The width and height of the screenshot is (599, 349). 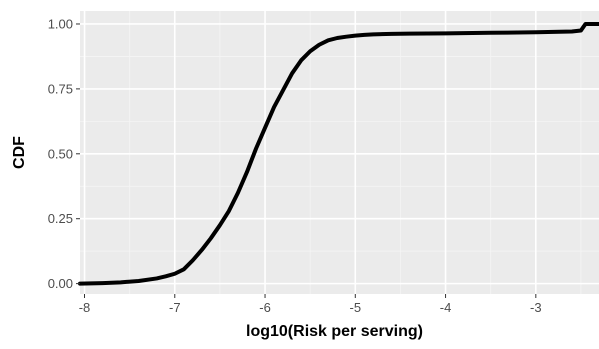 I want to click on x-tick-label: -3, so click(x=536, y=307).